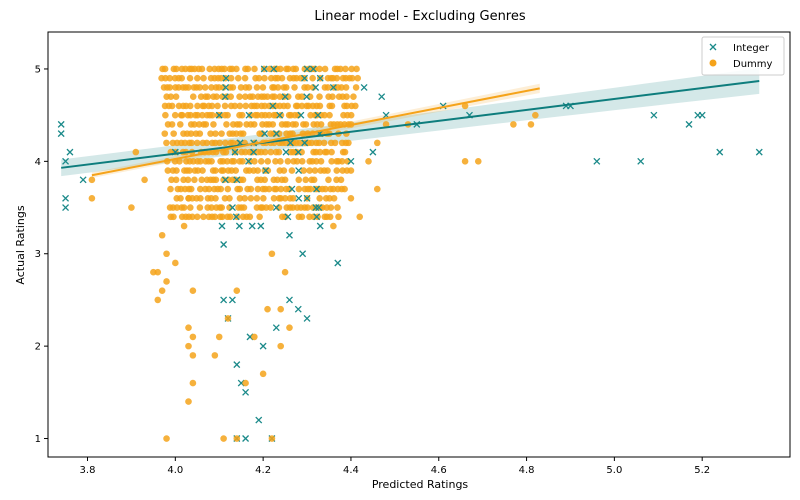  Describe the element at coordinates (527, 470) in the screenshot. I see `x-tick-label: 4.8` at that location.